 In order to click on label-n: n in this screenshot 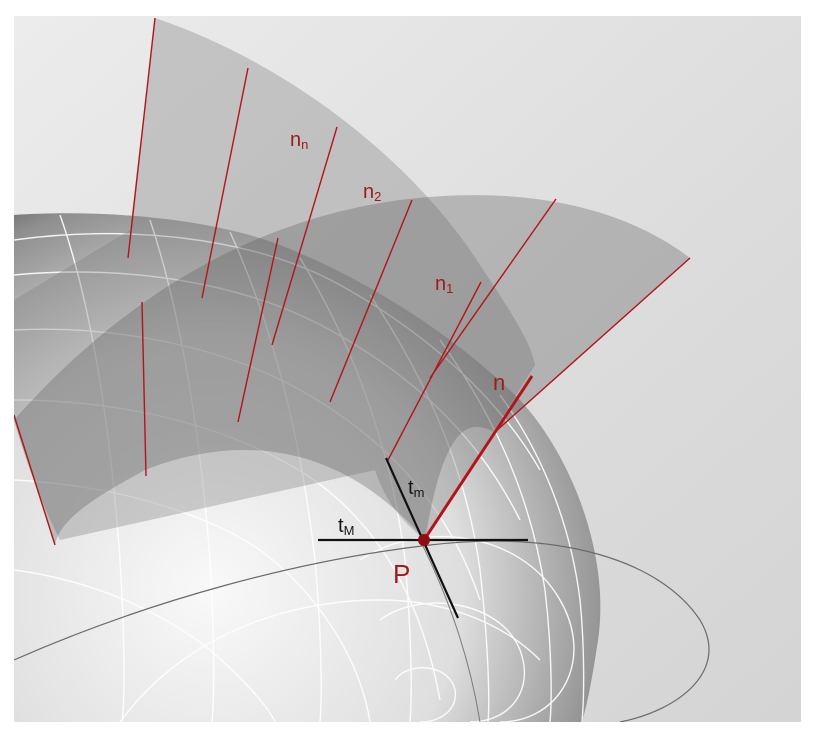, I will do `click(499, 382)`.